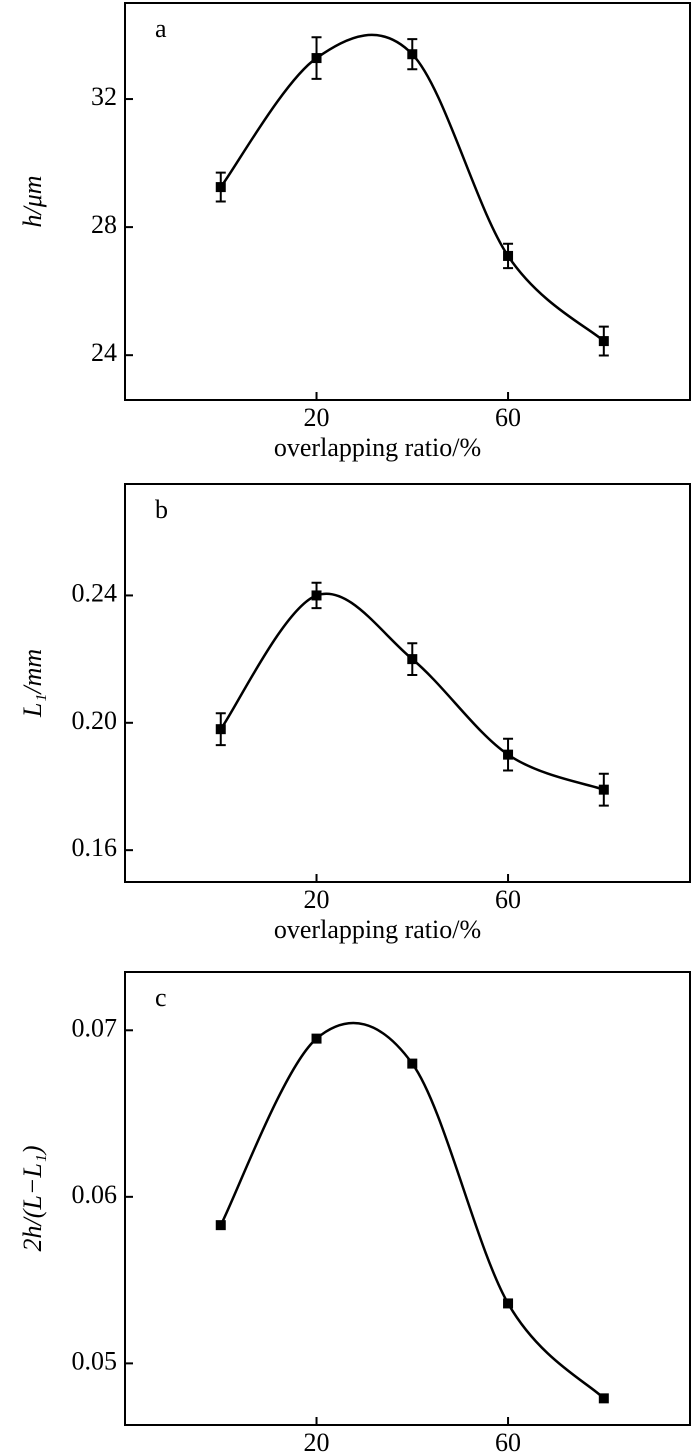  Describe the element at coordinates (32, 1198) in the screenshot. I see `y-axis-label: 2h/(L−L₁)` at that location.